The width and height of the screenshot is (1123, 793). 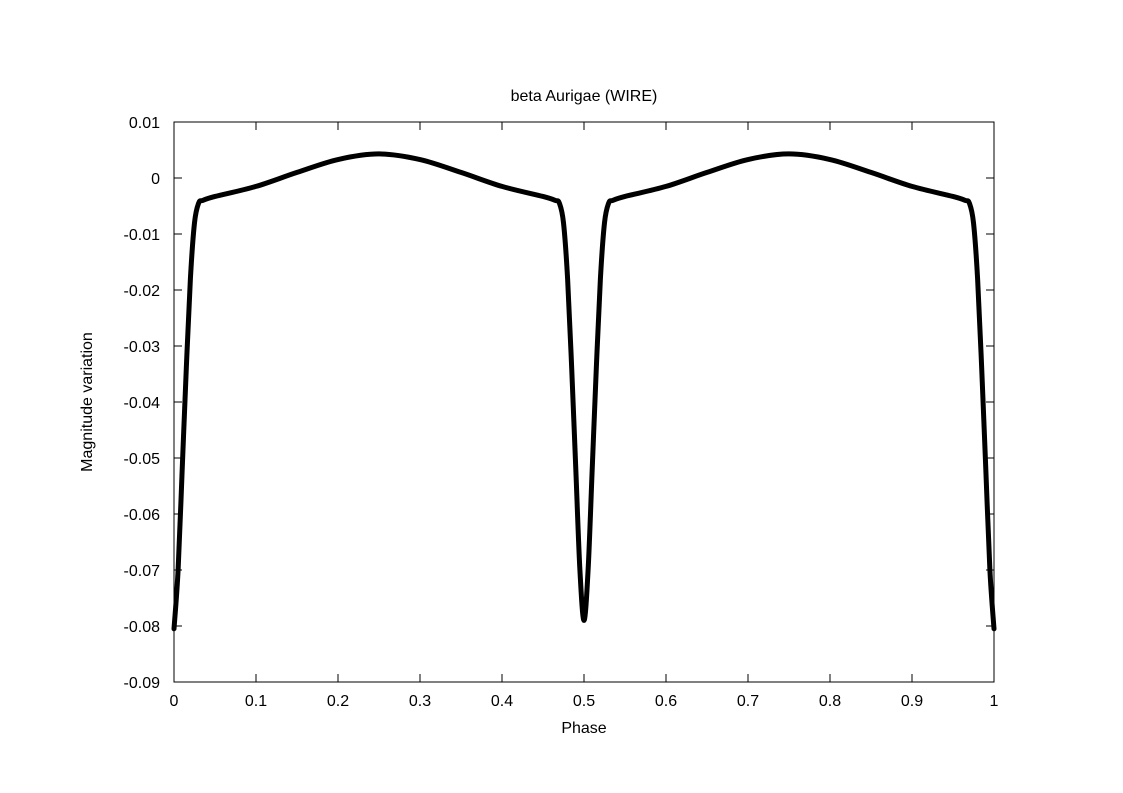 What do you see at coordinates (142, 291) in the screenshot?
I see `y-tick-label: -0.02` at bounding box center [142, 291].